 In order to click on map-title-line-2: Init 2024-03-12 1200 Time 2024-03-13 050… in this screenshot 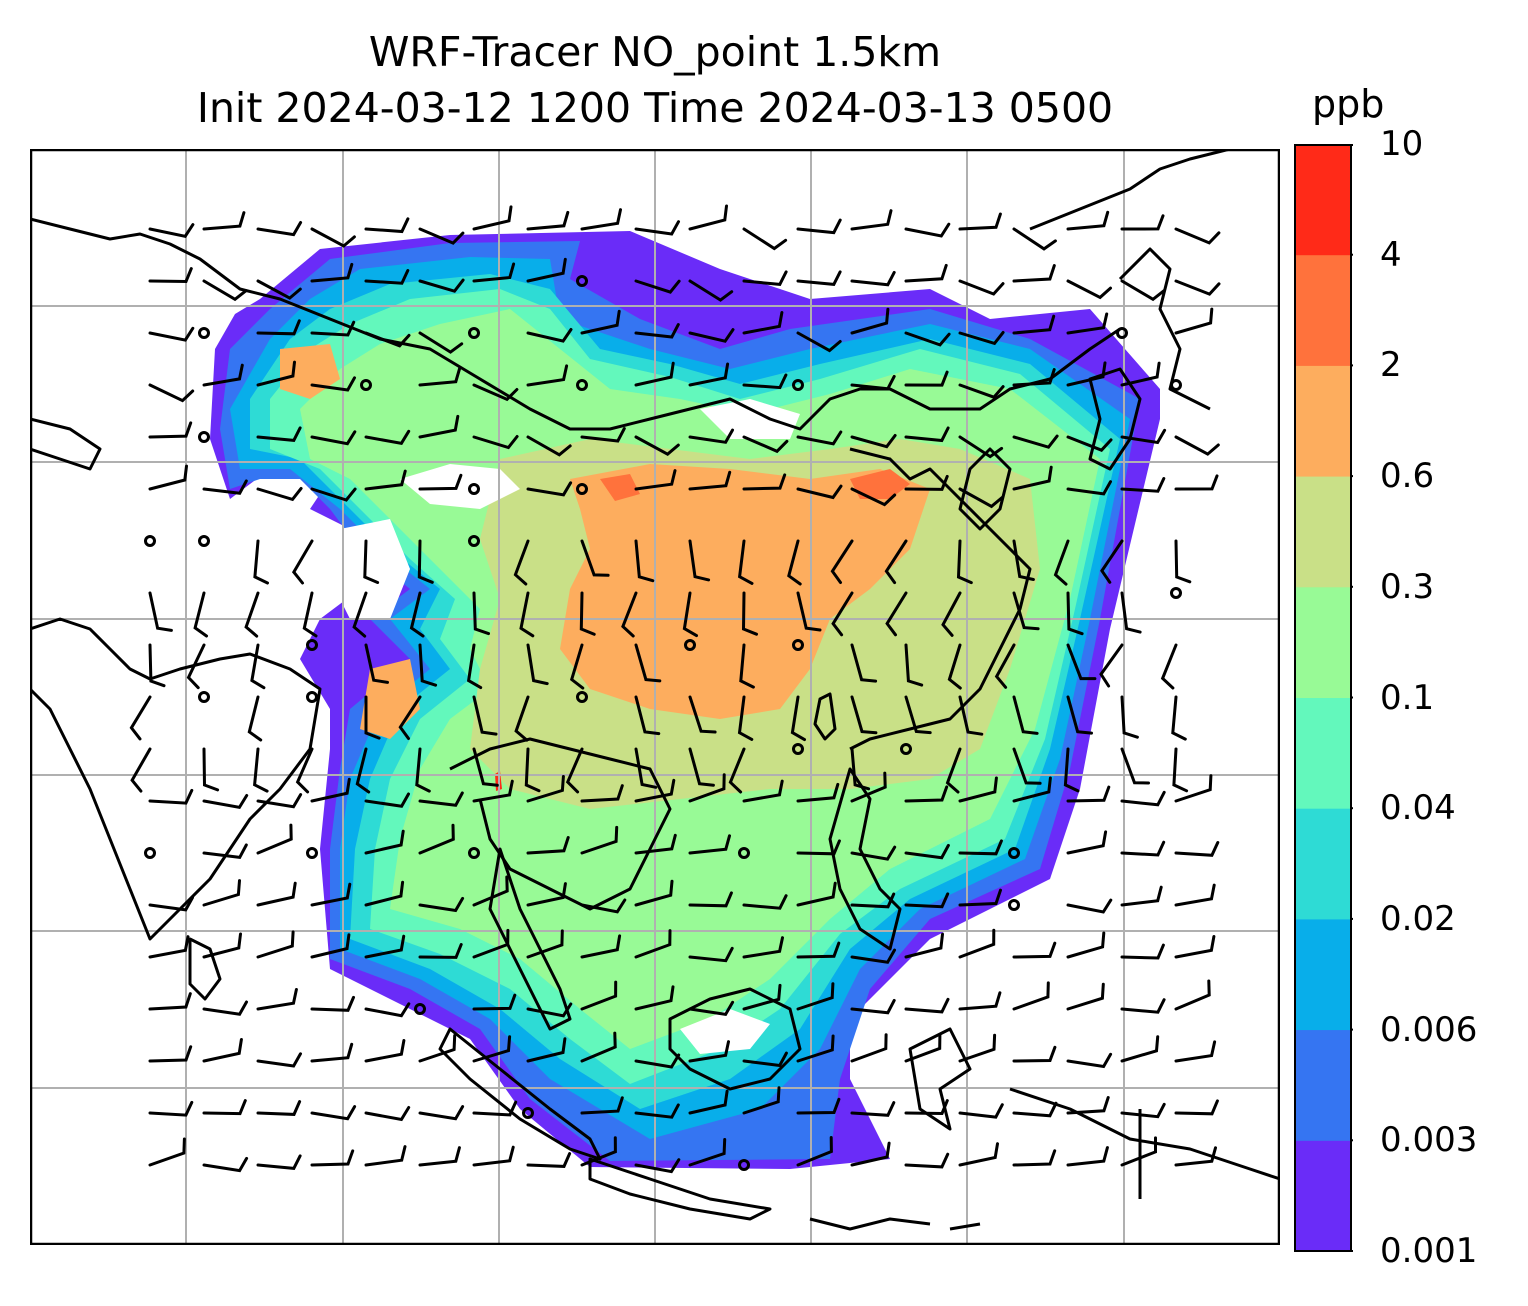, I will do `click(655, 108)`.